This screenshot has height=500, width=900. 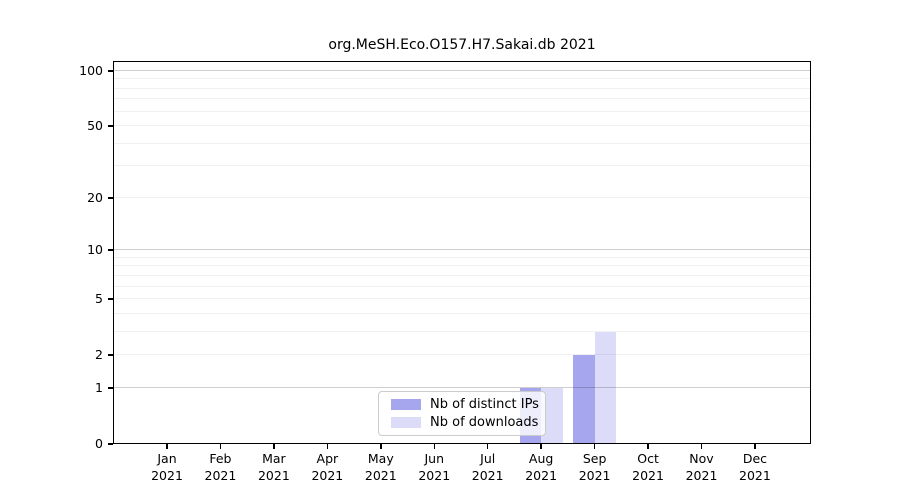 What do you see at coordinates (380, 458) in the screenshot?
I see `x-tick-label-line: May` at bounding box center [380, 458].